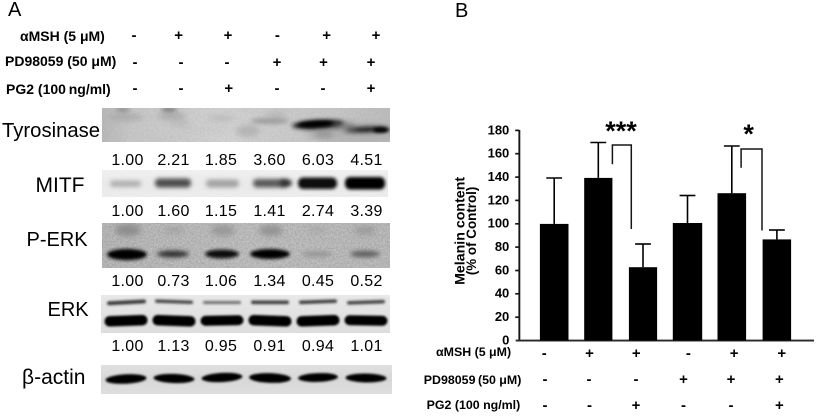  What do you see at coordinates (502, 246) in the screenshot?
I see `svg-text: 80` at bounding box center [502, 246].